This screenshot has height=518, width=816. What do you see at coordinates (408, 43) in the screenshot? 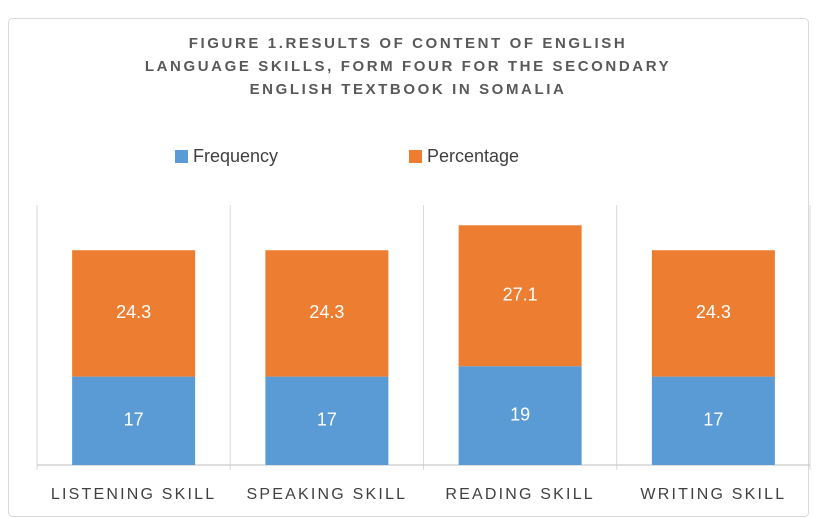
I see `chart-title: FIGURE 1.RESULTS OF CONTENT OF ENGLISH` at bounding box center [408, 43].